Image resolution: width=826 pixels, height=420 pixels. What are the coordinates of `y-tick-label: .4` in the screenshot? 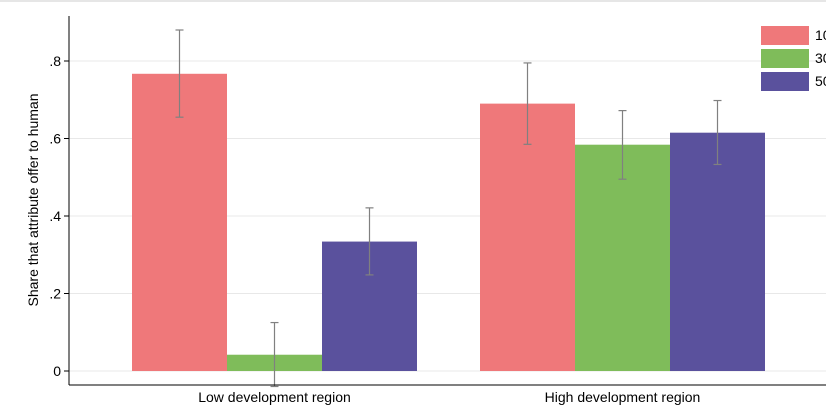 It's located at (55, 216).